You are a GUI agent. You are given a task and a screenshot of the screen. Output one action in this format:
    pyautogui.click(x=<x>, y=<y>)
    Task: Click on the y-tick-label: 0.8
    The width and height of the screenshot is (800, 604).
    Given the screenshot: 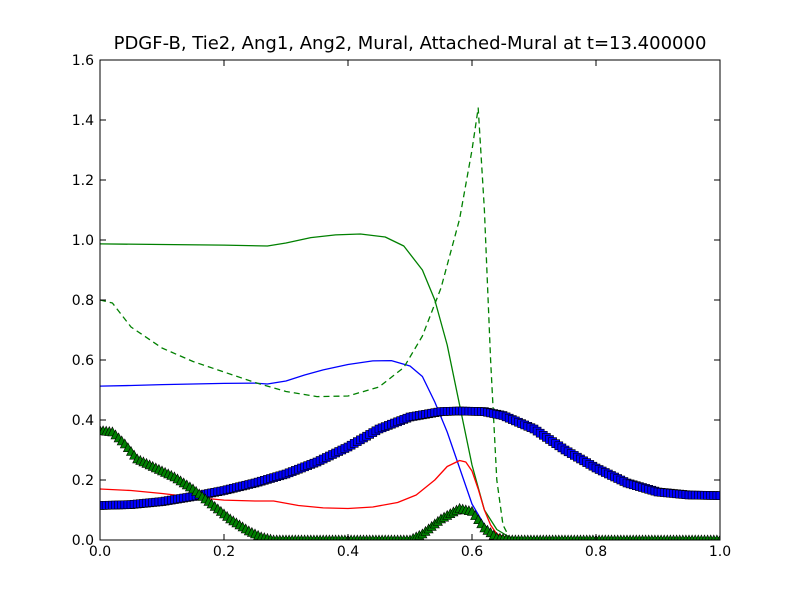 What is the action you would take?
    pyautogui.click(x=83, y=301)
    